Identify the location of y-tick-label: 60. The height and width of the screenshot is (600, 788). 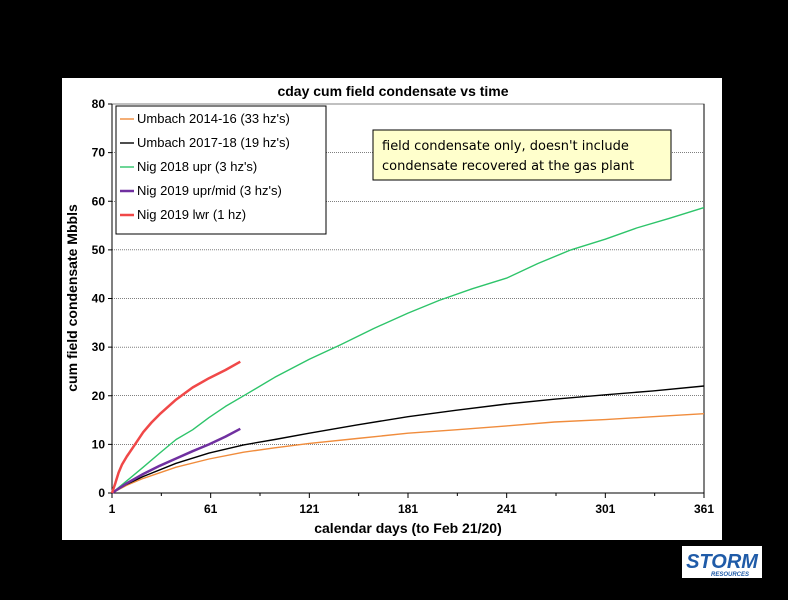
(99, 201).